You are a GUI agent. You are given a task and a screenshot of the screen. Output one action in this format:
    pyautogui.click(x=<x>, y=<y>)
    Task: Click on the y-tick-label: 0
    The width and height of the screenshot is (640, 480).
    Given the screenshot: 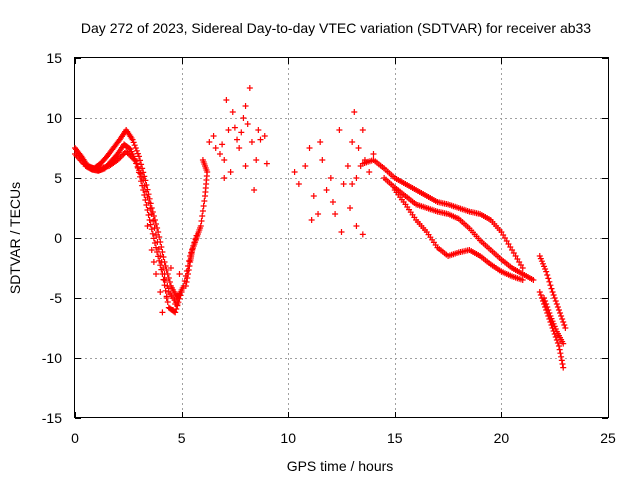 What is the action you would take?
    pyautogui.click(x=58, y=238)
    